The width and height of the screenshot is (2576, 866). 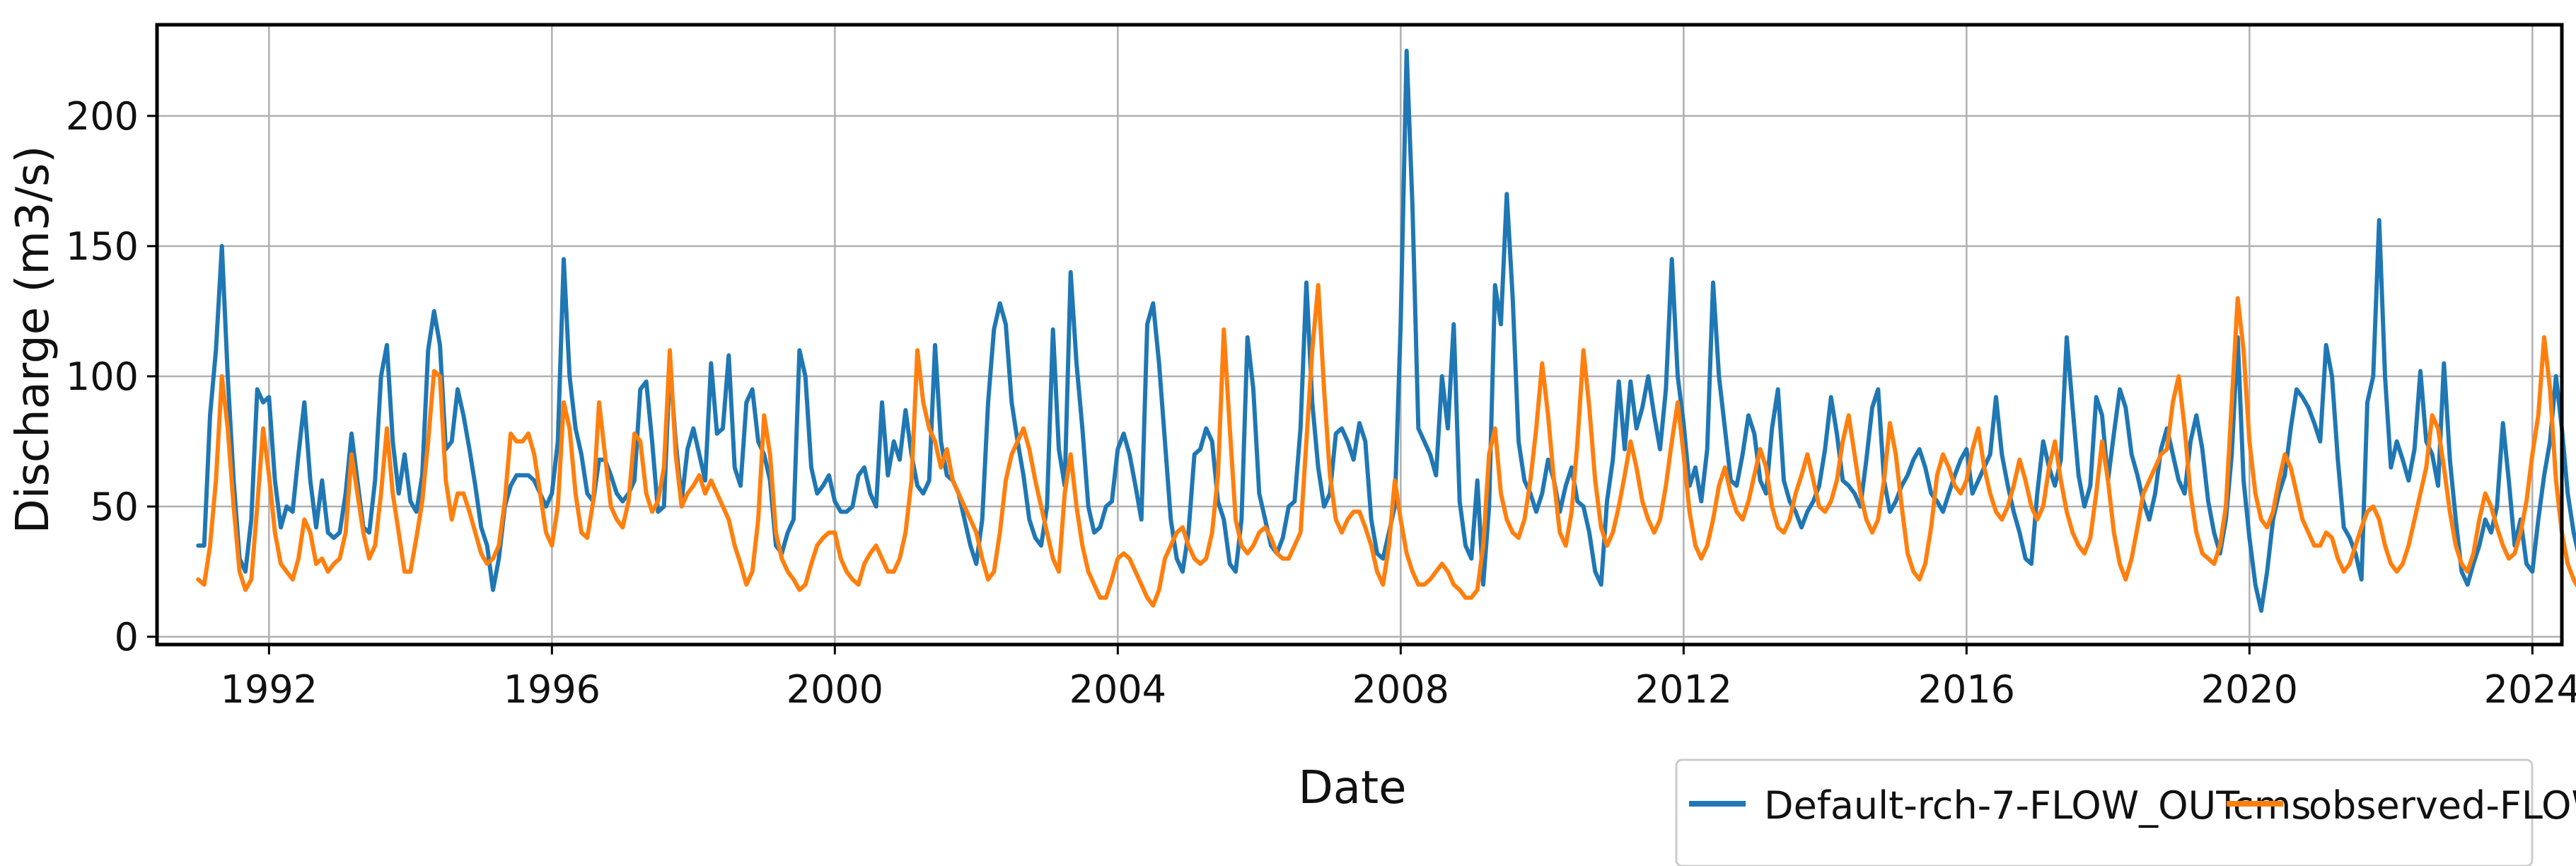 What do you see at coordinates (102, 117) in the screenshot?
I see `y-tick-label: 200` at bounding box center [102, 117].